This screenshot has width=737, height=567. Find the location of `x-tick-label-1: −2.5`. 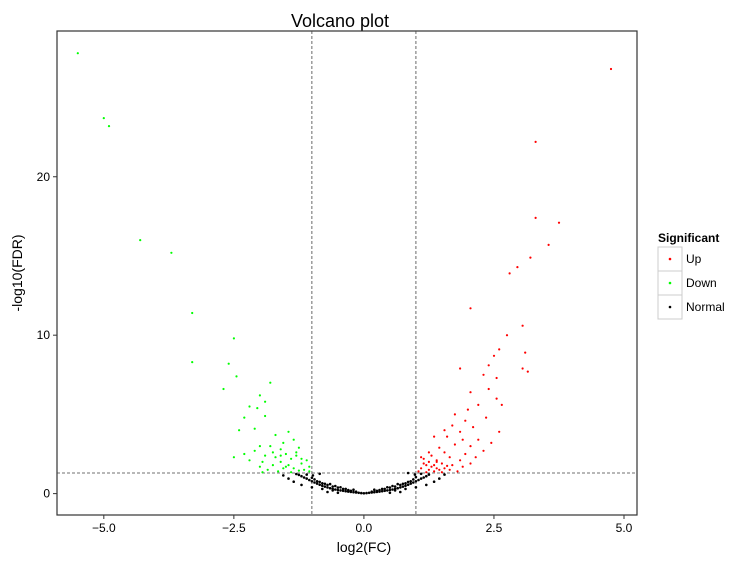

x-tick-label-1: −2.5 is located at coordinates (234, 528).